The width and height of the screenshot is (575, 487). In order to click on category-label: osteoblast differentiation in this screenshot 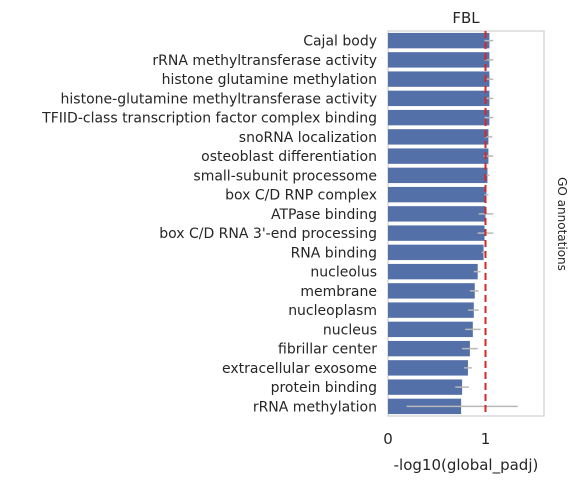, I will do `click(289, 157)`.